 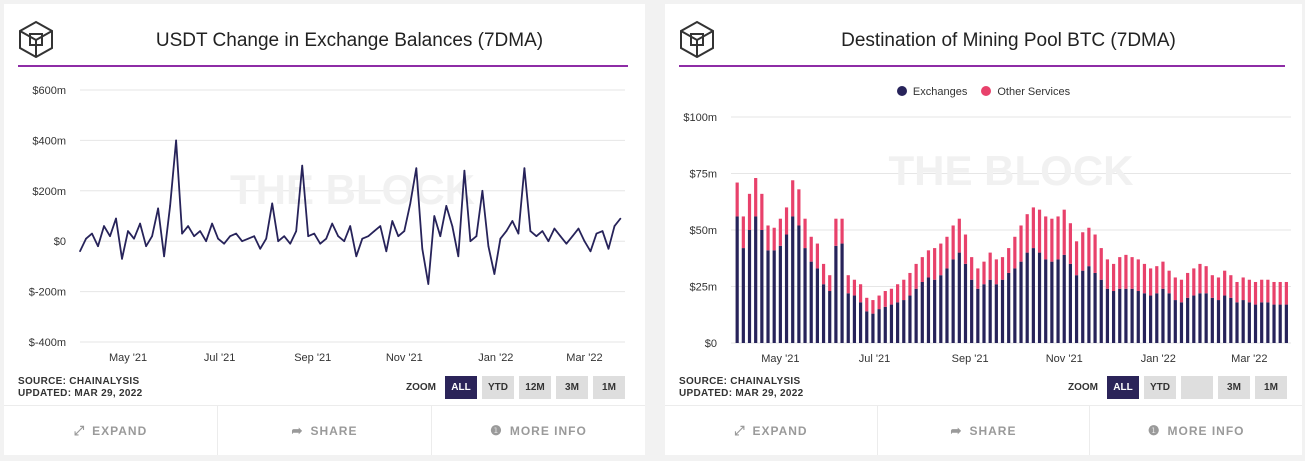 What do you see at coordinates (1011, 170) in the screenshot?
I see `watermark: THE BLOCK` at bounding box center [1011, 170].